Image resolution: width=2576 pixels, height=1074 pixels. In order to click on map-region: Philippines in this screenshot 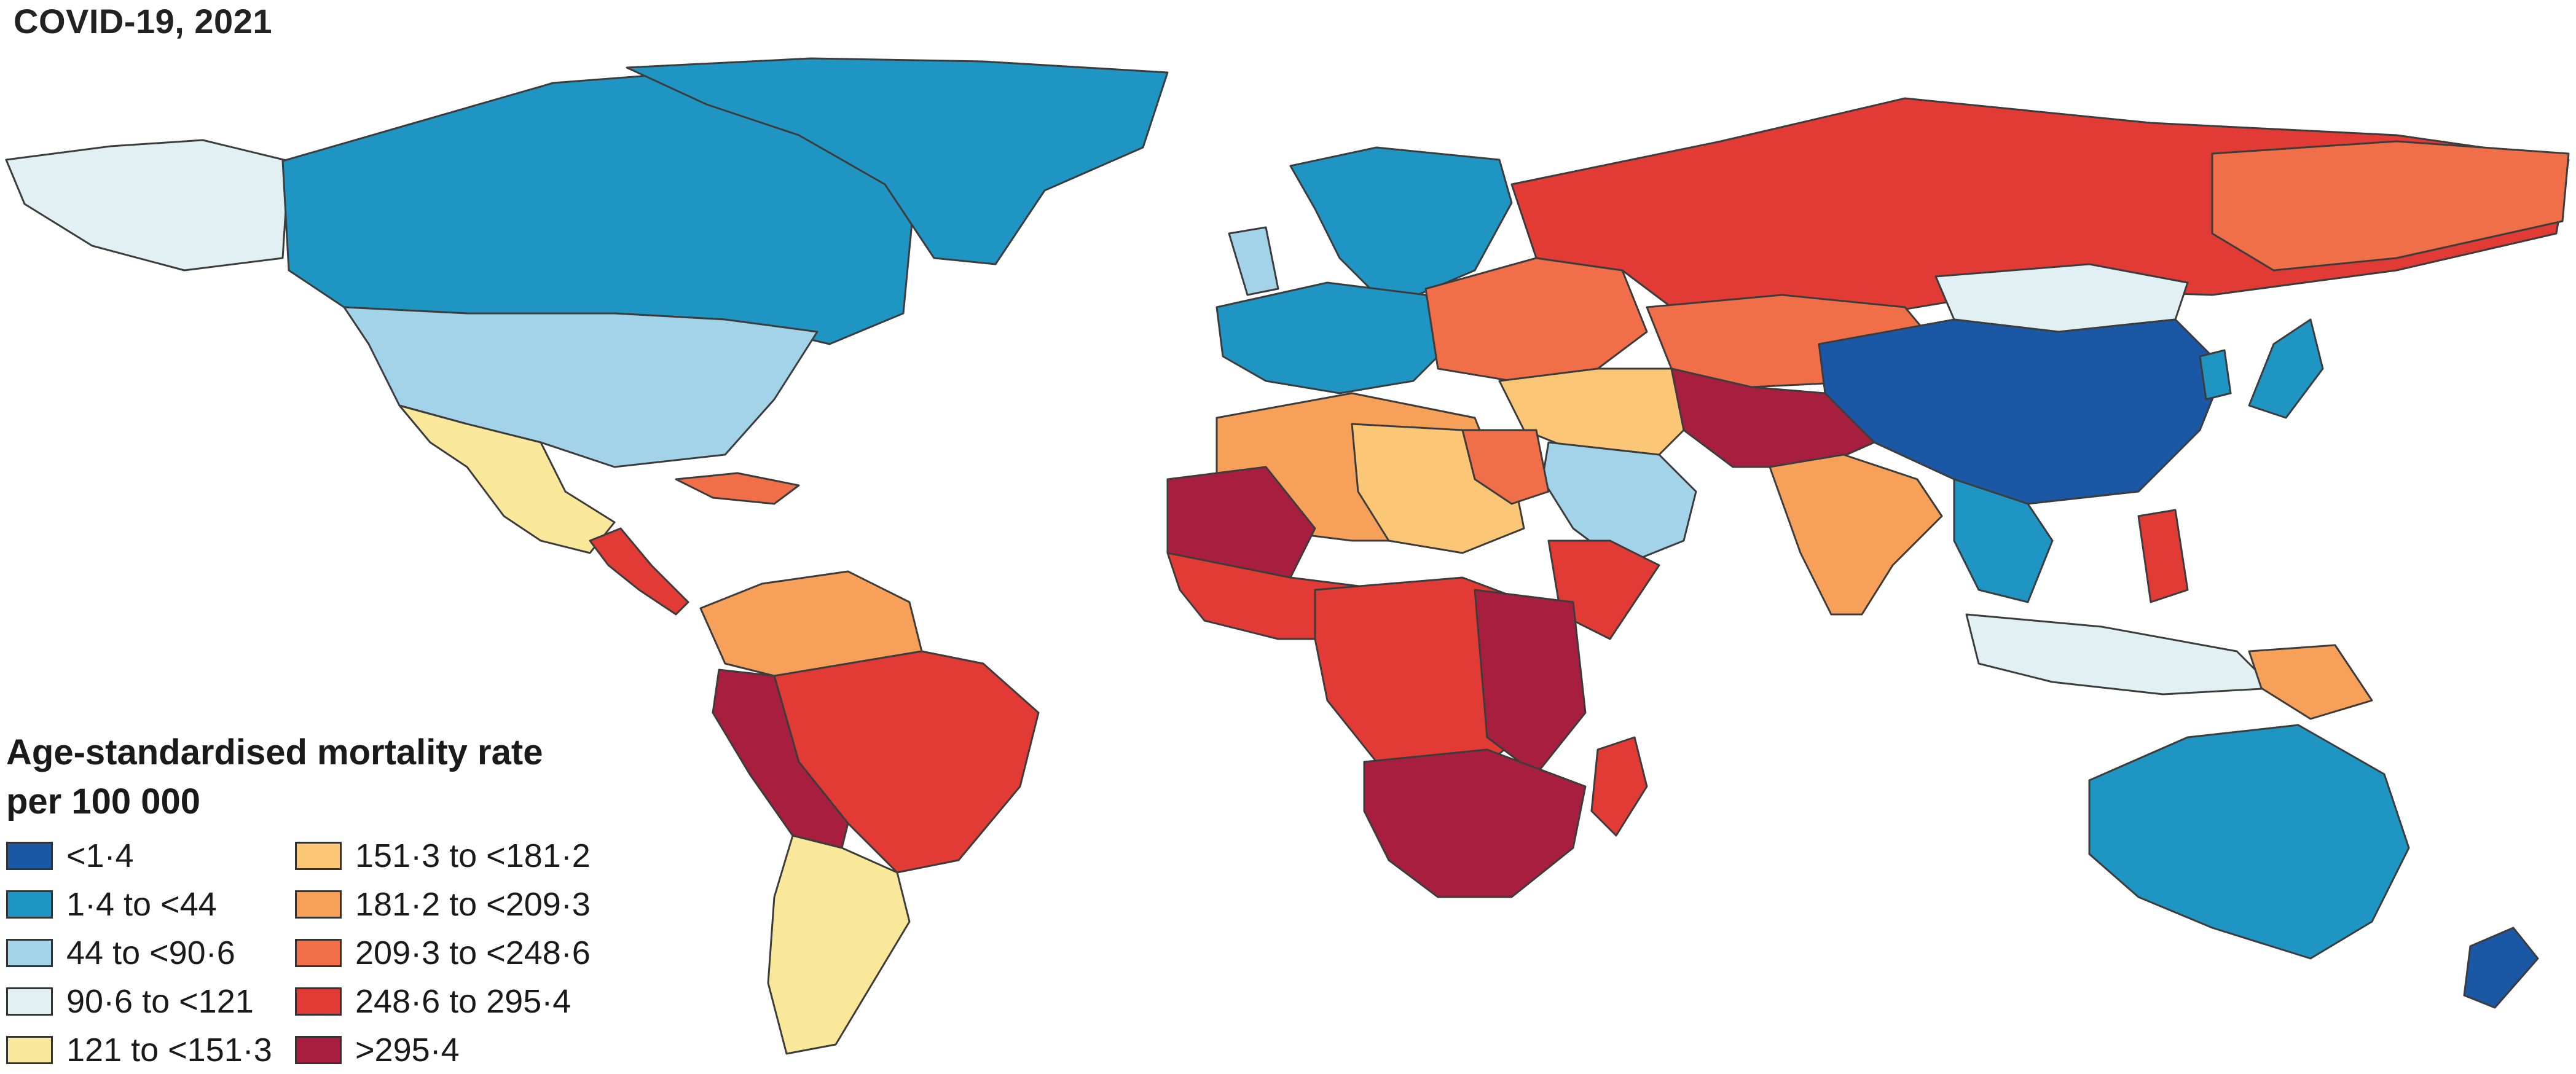, I will do `click(2163, 556)`.